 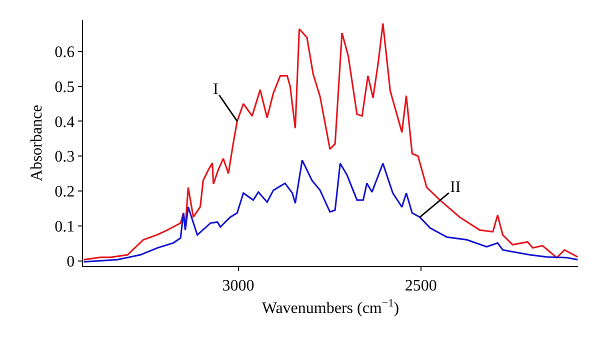 What do you see at coordinates (70, 261) in the screenshot?
I see `y-tick-label: 0` at bounding box center [70, 261].